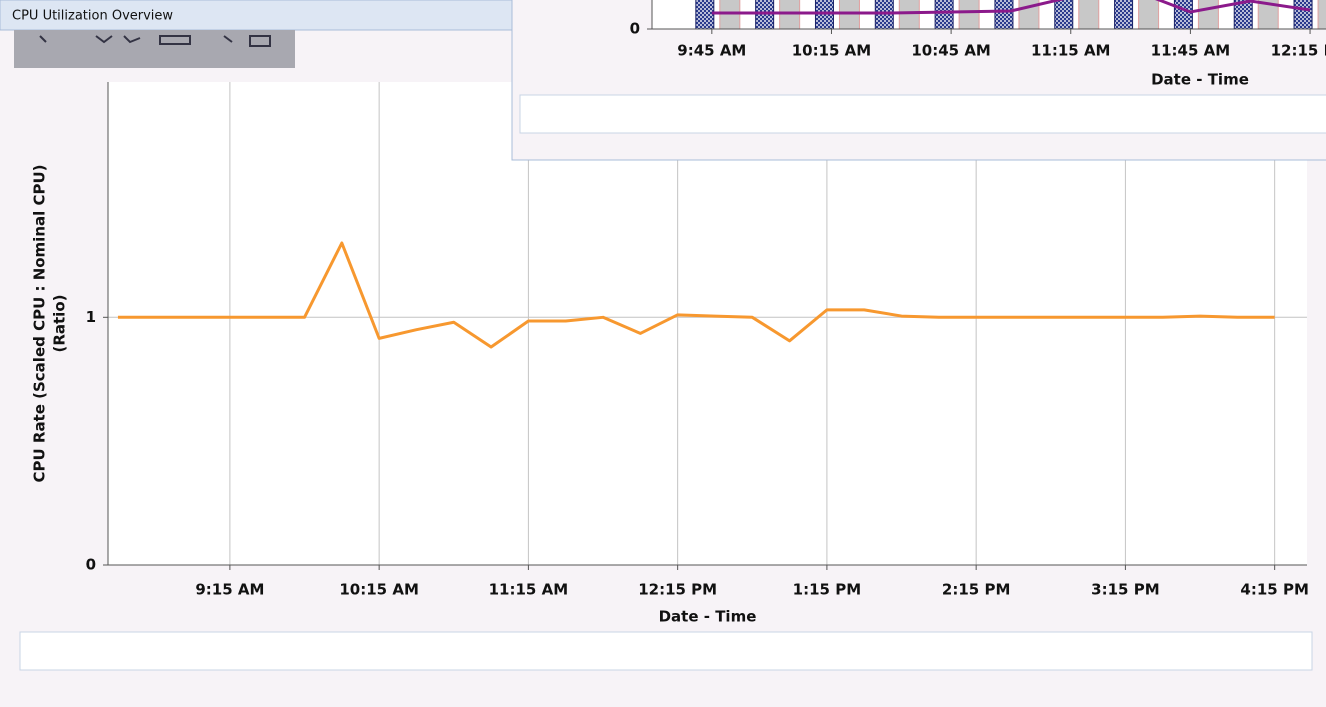  What do you see at coordinates (976, 590) in the screenshot?
I see `x-tick-label: 2:15 PM` at bounding box center [976, 590].